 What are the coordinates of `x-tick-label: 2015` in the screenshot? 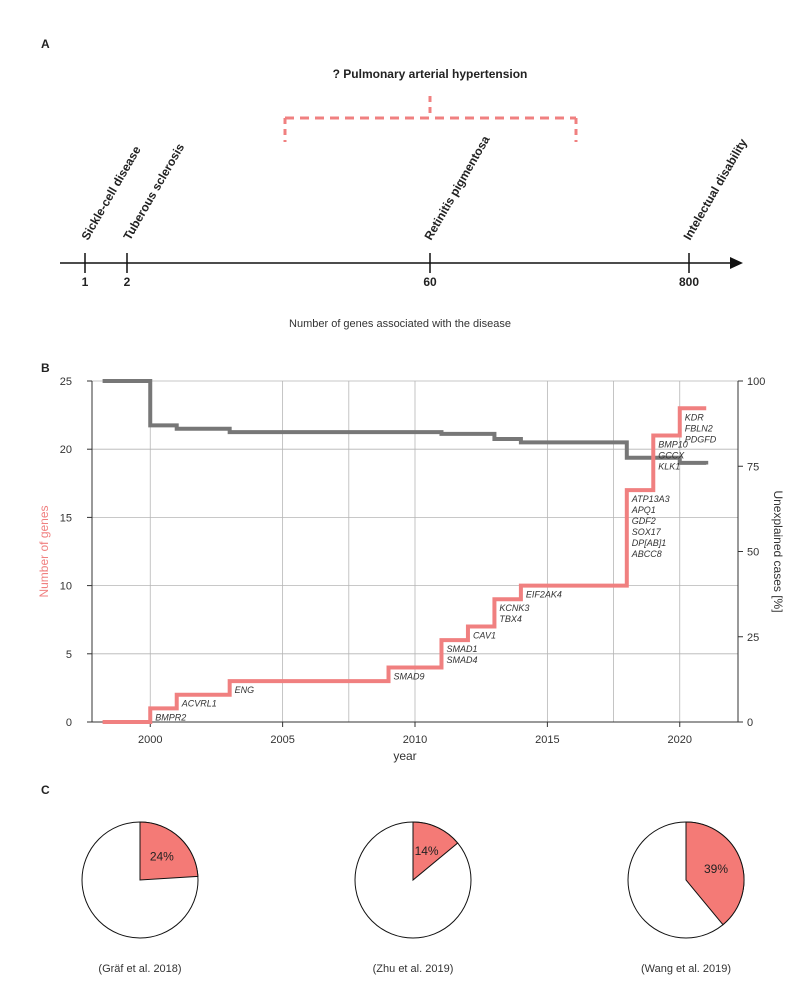 It's located at (547, 740).